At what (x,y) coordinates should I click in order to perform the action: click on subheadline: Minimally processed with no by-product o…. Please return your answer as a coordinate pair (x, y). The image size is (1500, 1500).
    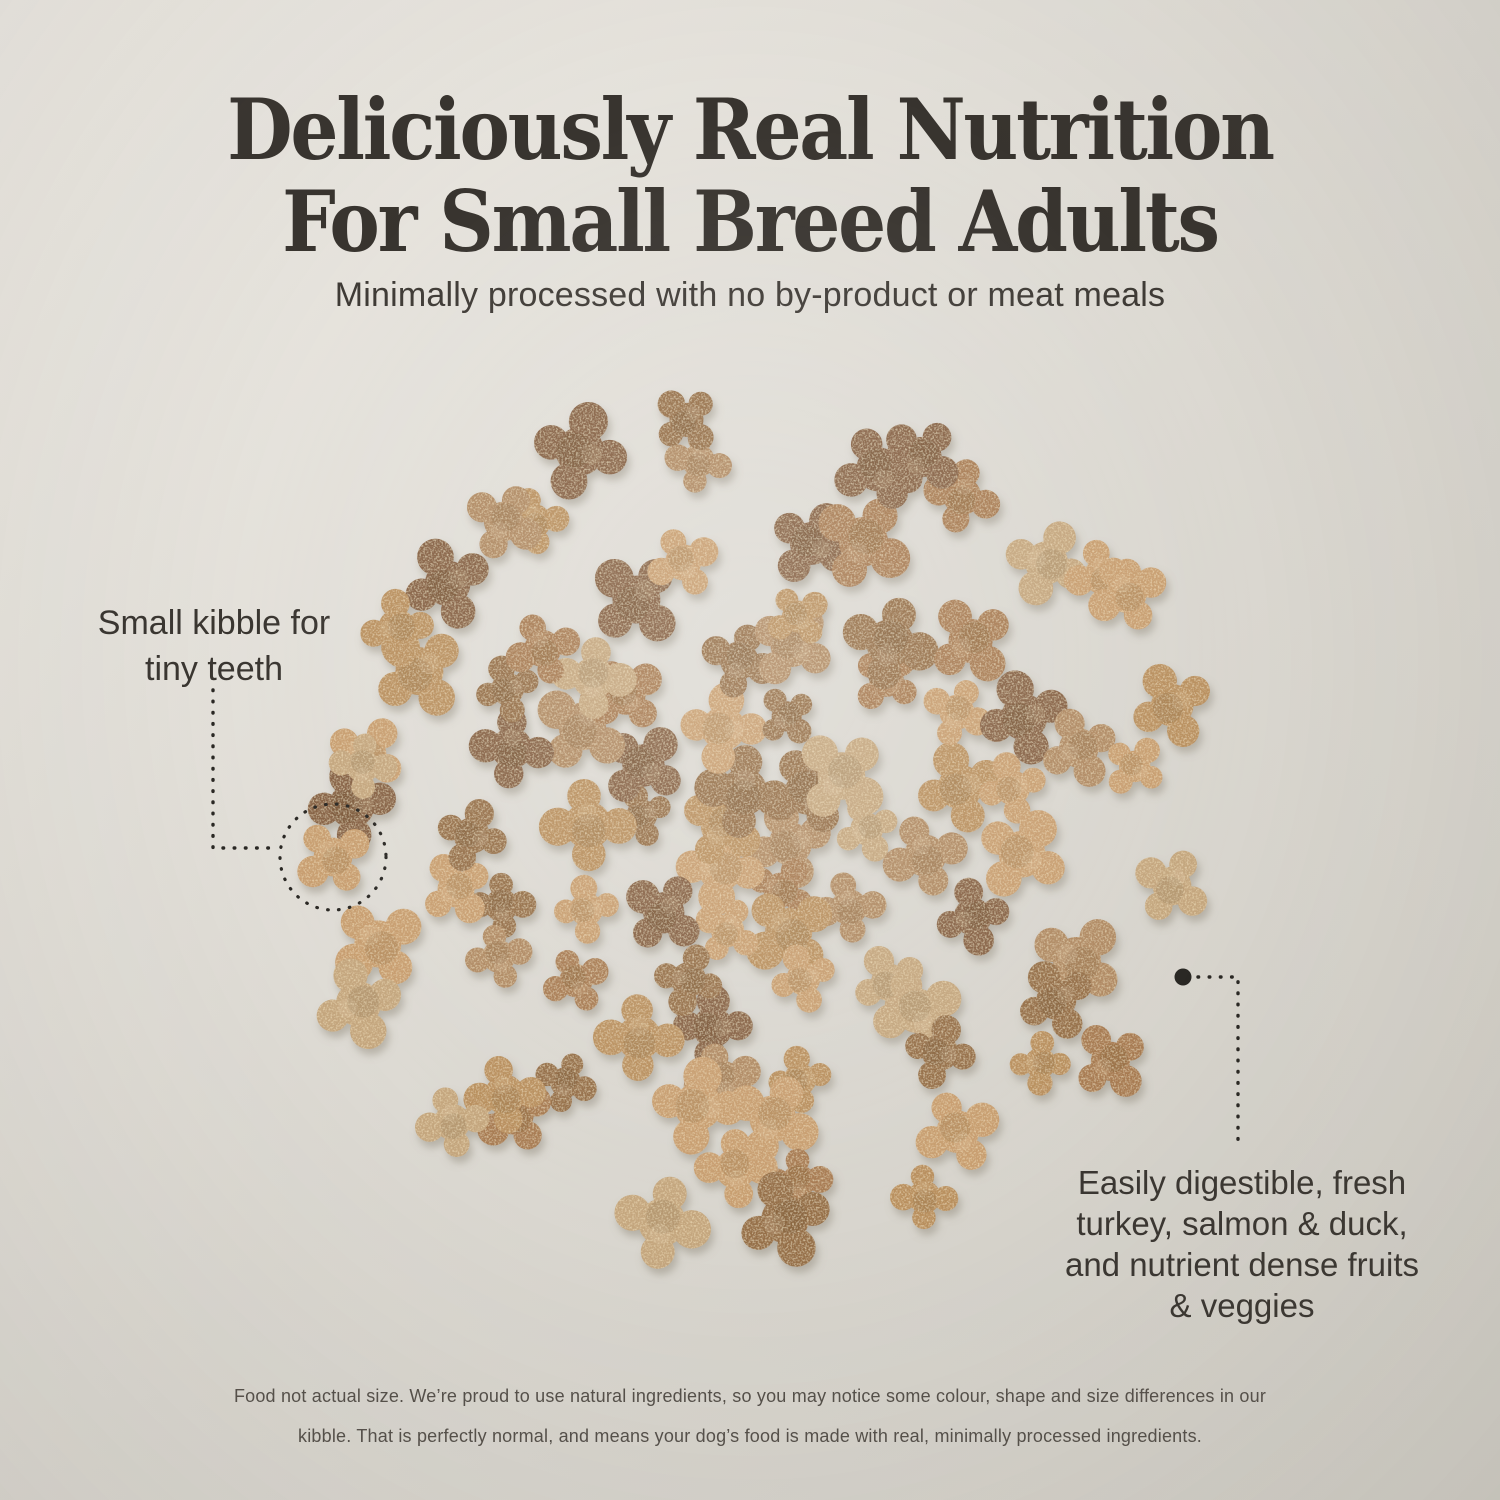
    Looking at the image, I should click on (750, 295).